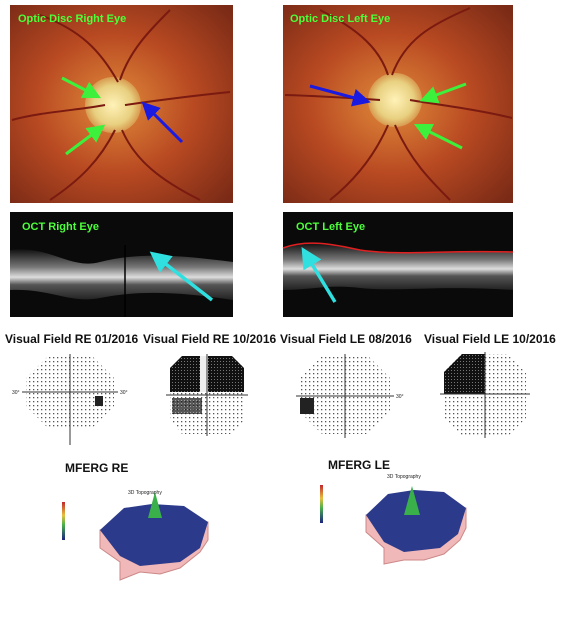  I want to click on visual-field-4: Visual Field LE 10/2016, so click(490, 385).